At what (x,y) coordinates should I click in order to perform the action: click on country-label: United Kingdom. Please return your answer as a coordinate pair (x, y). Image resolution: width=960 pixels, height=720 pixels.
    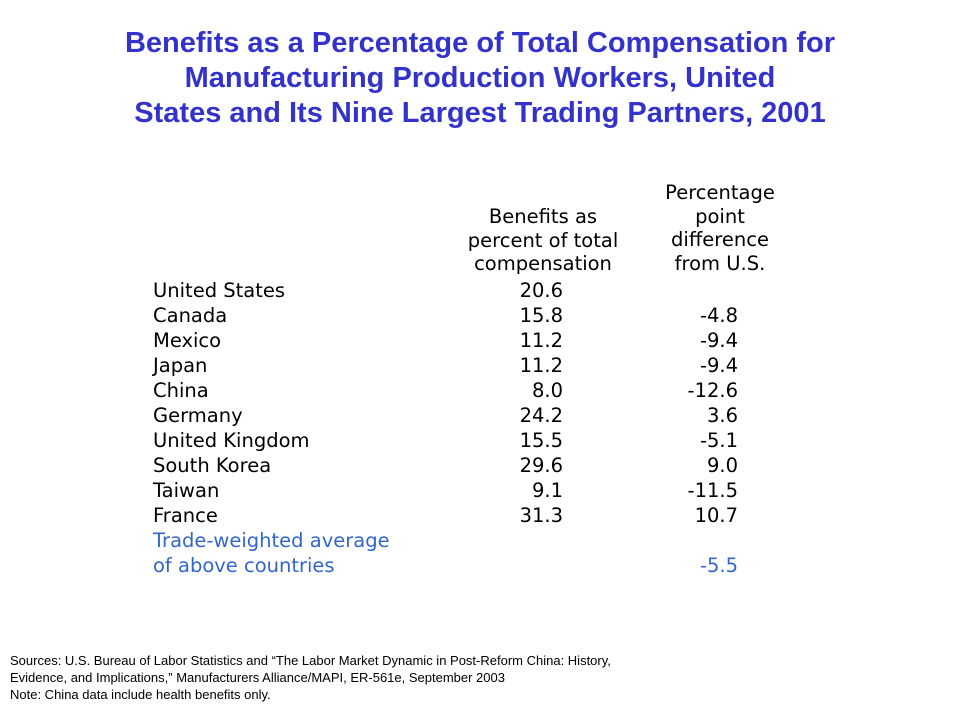
    Looking at the image, I should click on (231, 440).